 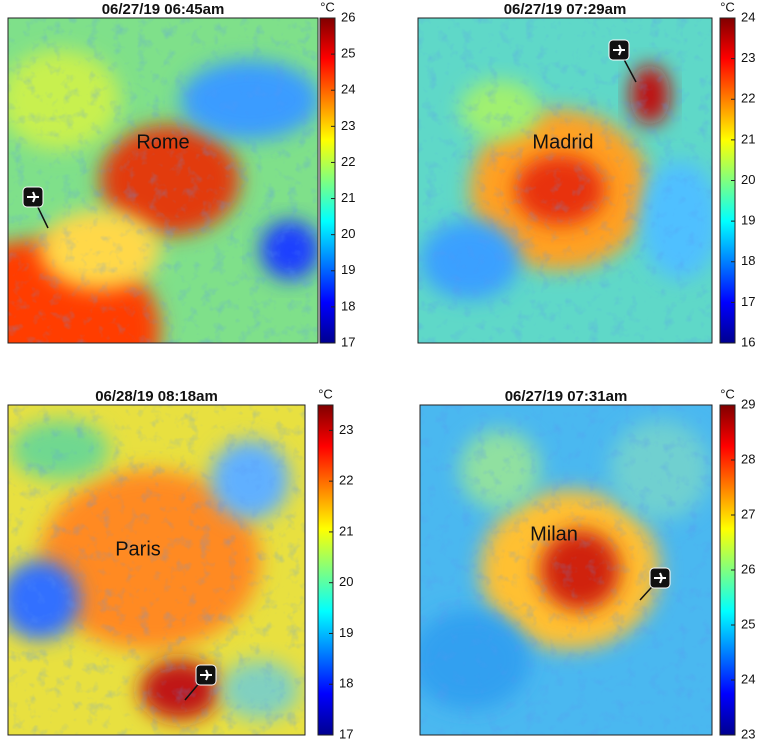 What do you see at coordinates (748, 458) in the screenshot?
I see `colorbar-tick-label: 28` at bounding box center [748, 458].